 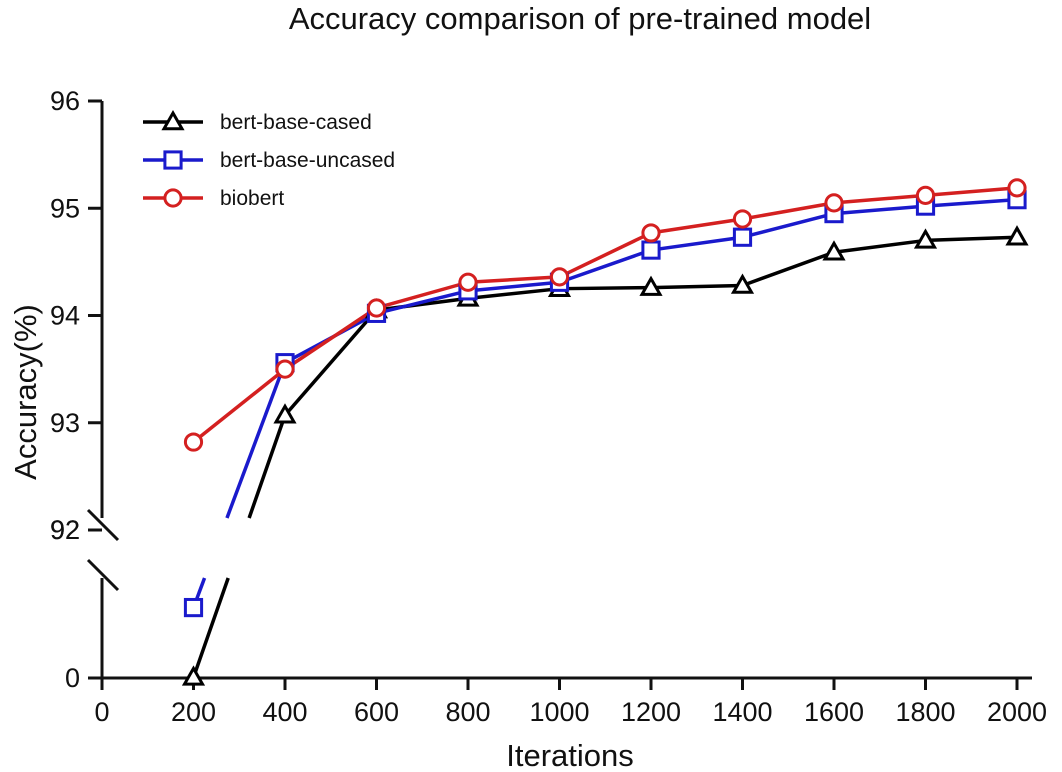 What do you see at coordinates (376, 712) in the screenshot?
I see `x-tick-label: 600` at bounding box center [376, 712].